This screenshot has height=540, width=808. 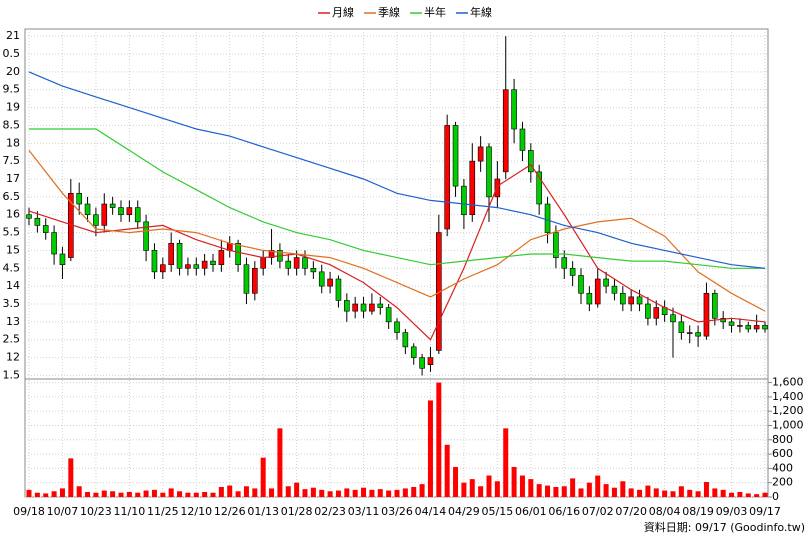 I want to click on legend-label: 半年, so click(x=435, y=12).